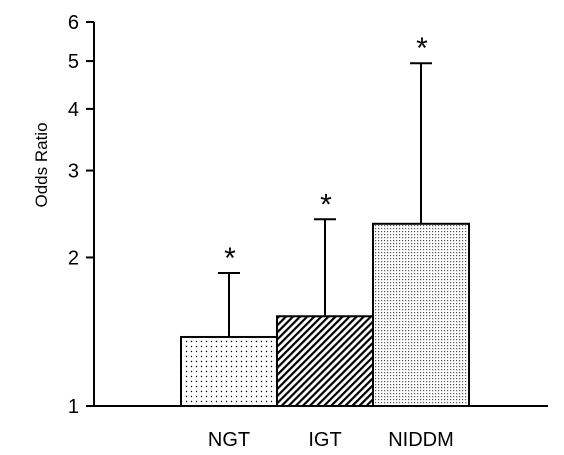 Image resolution: width=564 pixels, height=455 pixels. I want to click on y-tick-label: 1, so click(73, 407).